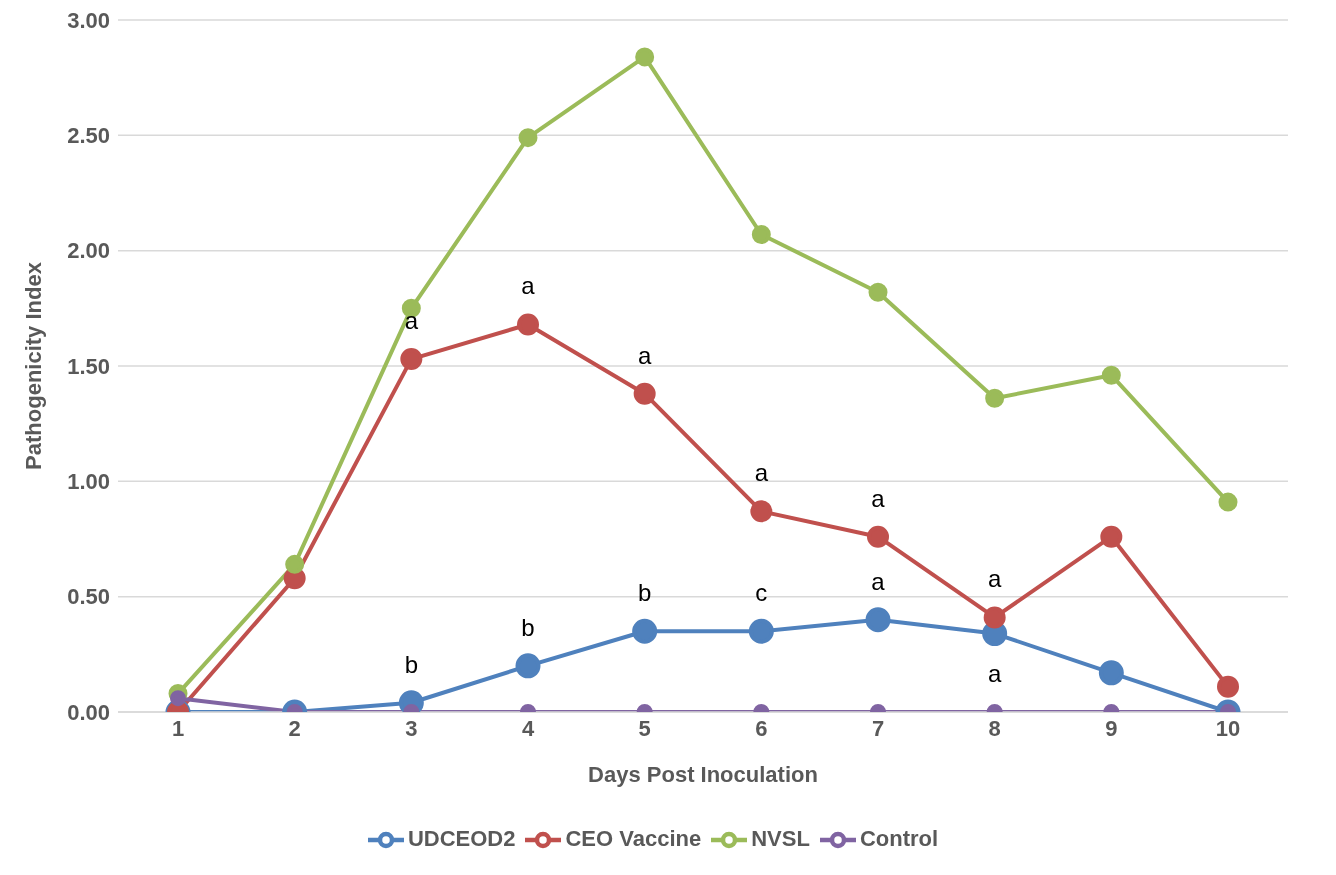 This screenshot has width=1336, height=875. What do you see at coordinates (411, 728) in the screenshot?
I see `x-tick-label: 3` at bounding box center [411, 728].